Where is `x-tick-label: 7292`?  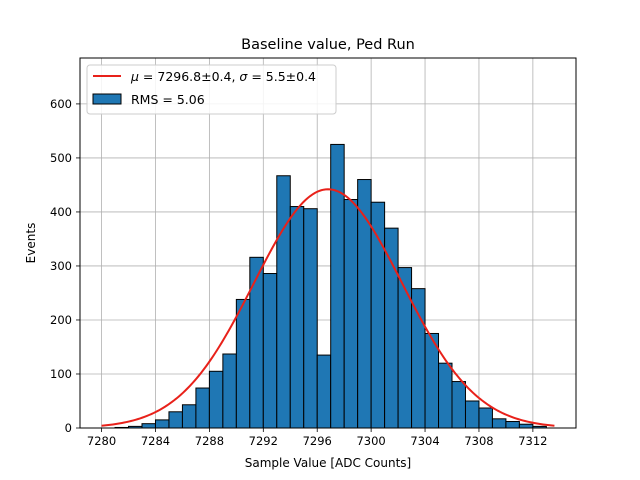
x-tick-label: 7292 is located at coordinates (263, 441).